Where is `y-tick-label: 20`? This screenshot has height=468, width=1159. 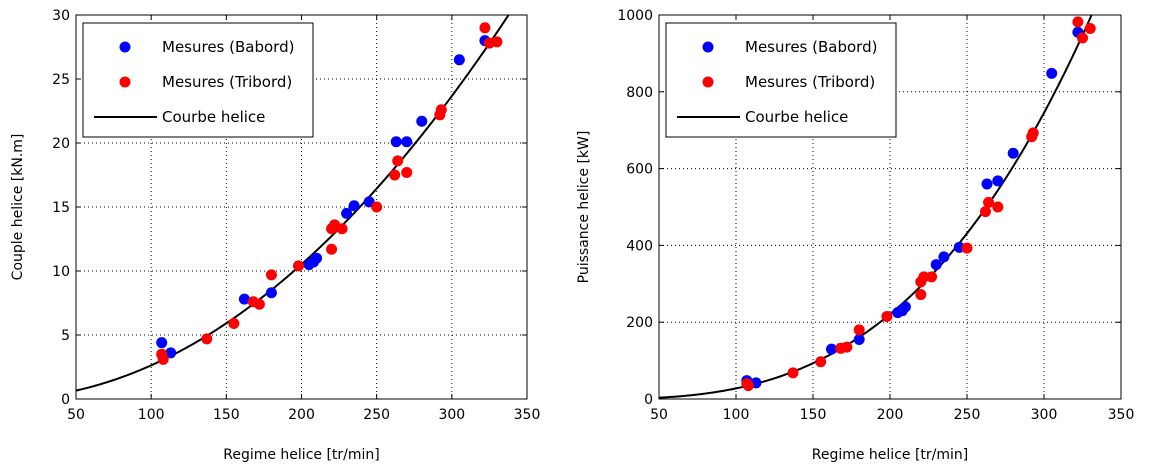
y-tick-label: 20 is located at coordinates (61, 144).